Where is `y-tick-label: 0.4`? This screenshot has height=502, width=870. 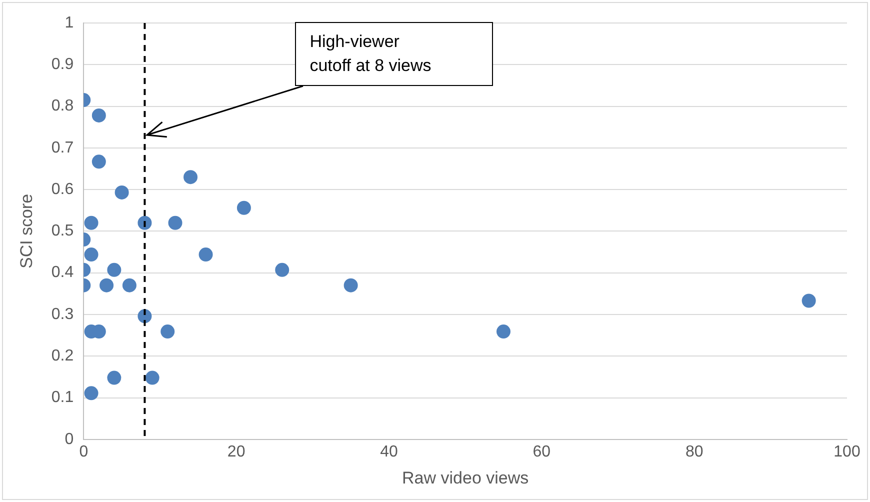
y-tick-label: 0.4 is located at coordinates (62, 273).